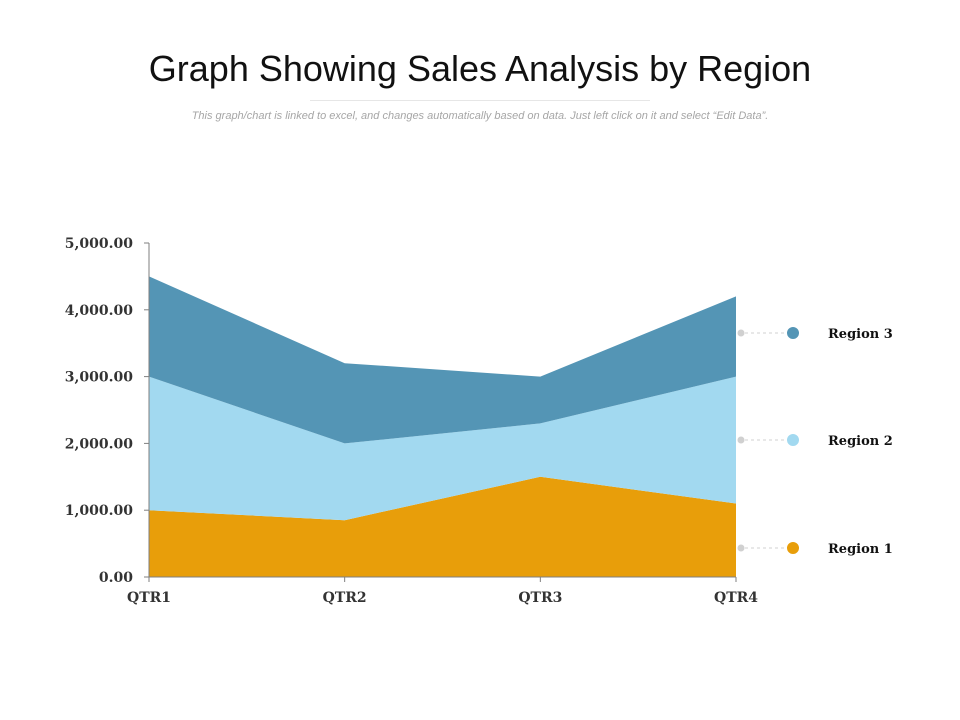 This screenshot has width=960, height=720. Describe the element at coordinates (815, 334) in the screenshot. I see `legend-item-region-3: Region 3` at that location.